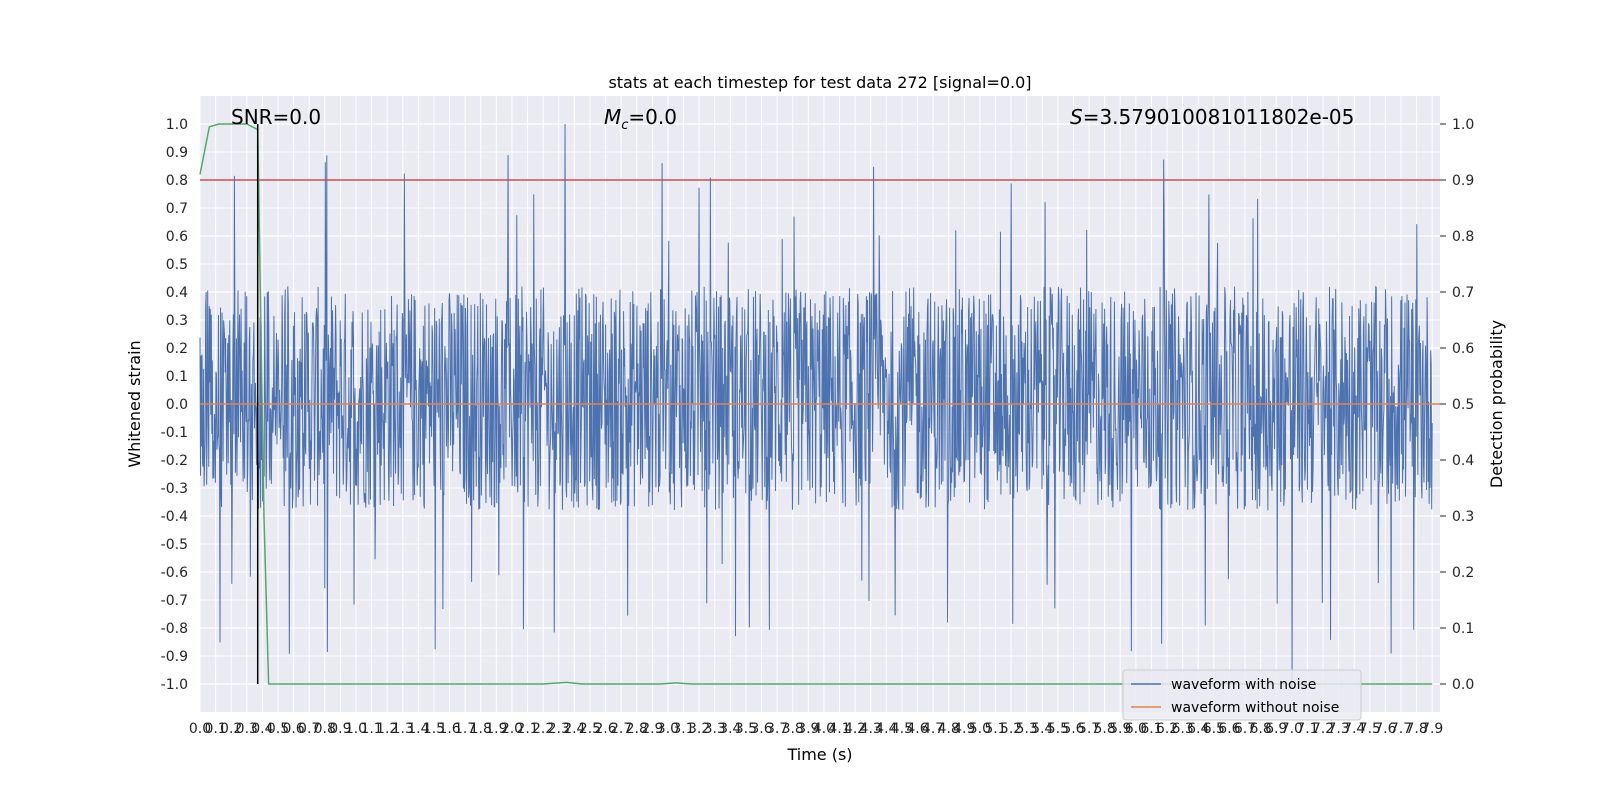 Image resolution: width=1600 pixels, height=800 pixels. I want to click on x-tick-label: 6.4, so click(1198, 729).